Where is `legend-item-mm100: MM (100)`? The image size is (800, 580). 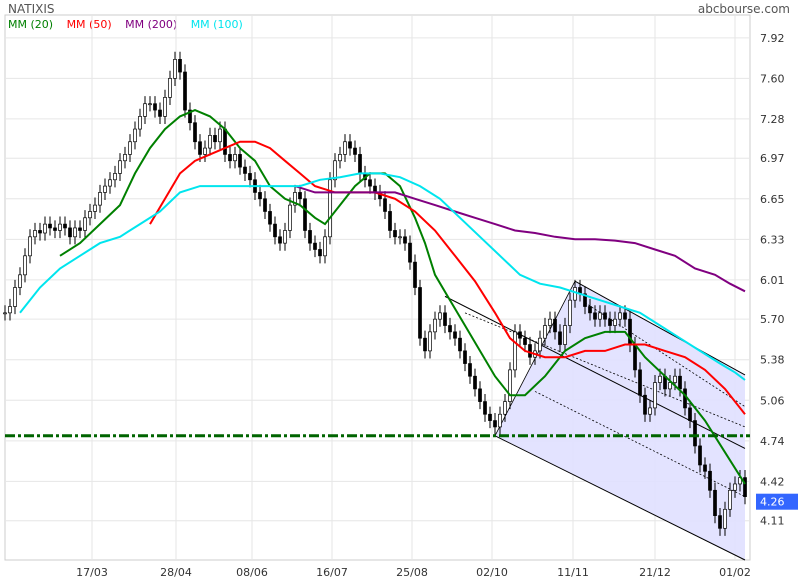 legend-item-mm100: MM (100) is located at coordinates (216, 24).